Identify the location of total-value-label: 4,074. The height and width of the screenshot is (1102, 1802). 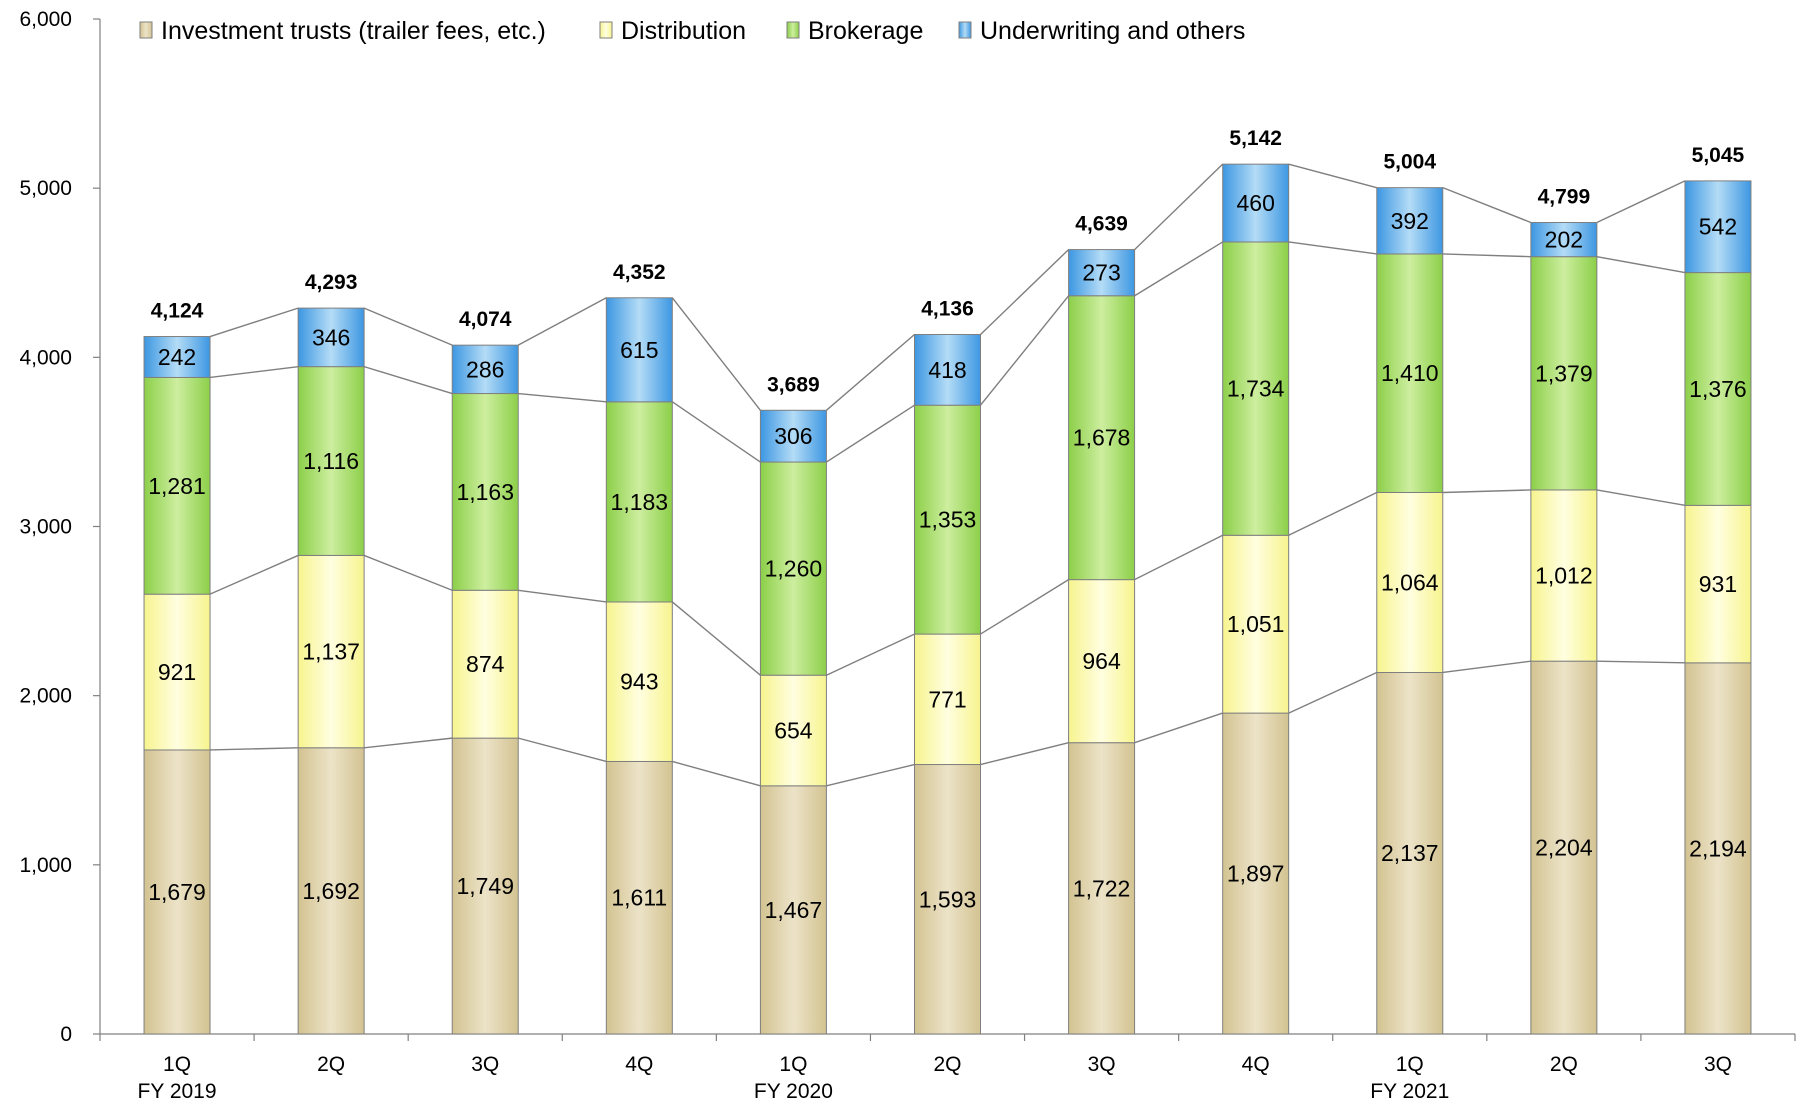
(485, 319).